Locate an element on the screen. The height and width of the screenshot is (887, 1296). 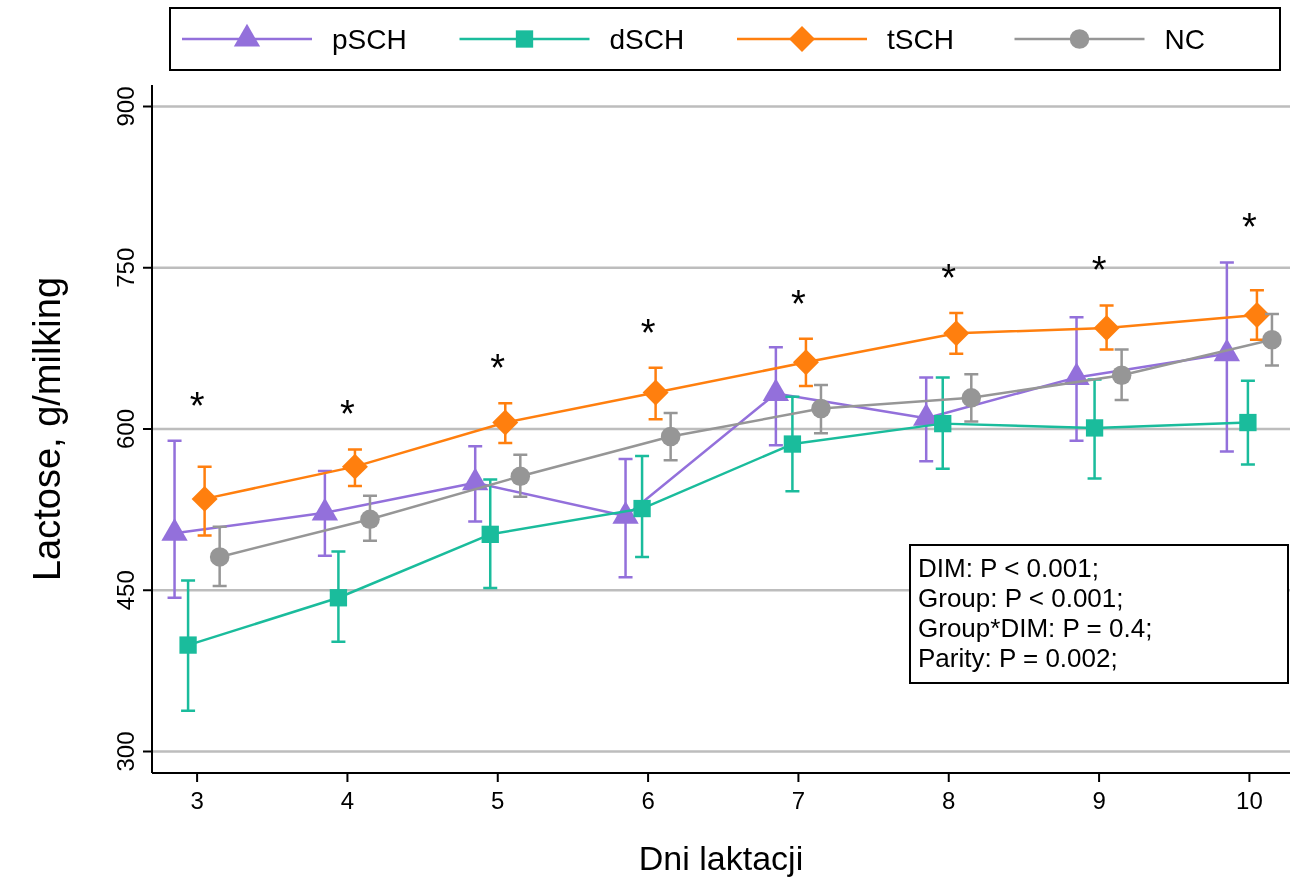
note-box: DIM: P < 0.001; Group: P < 0.001; Group*DIM: P = 0.4; Parity: P = 0.002; is located at coordinates (1099, 614).